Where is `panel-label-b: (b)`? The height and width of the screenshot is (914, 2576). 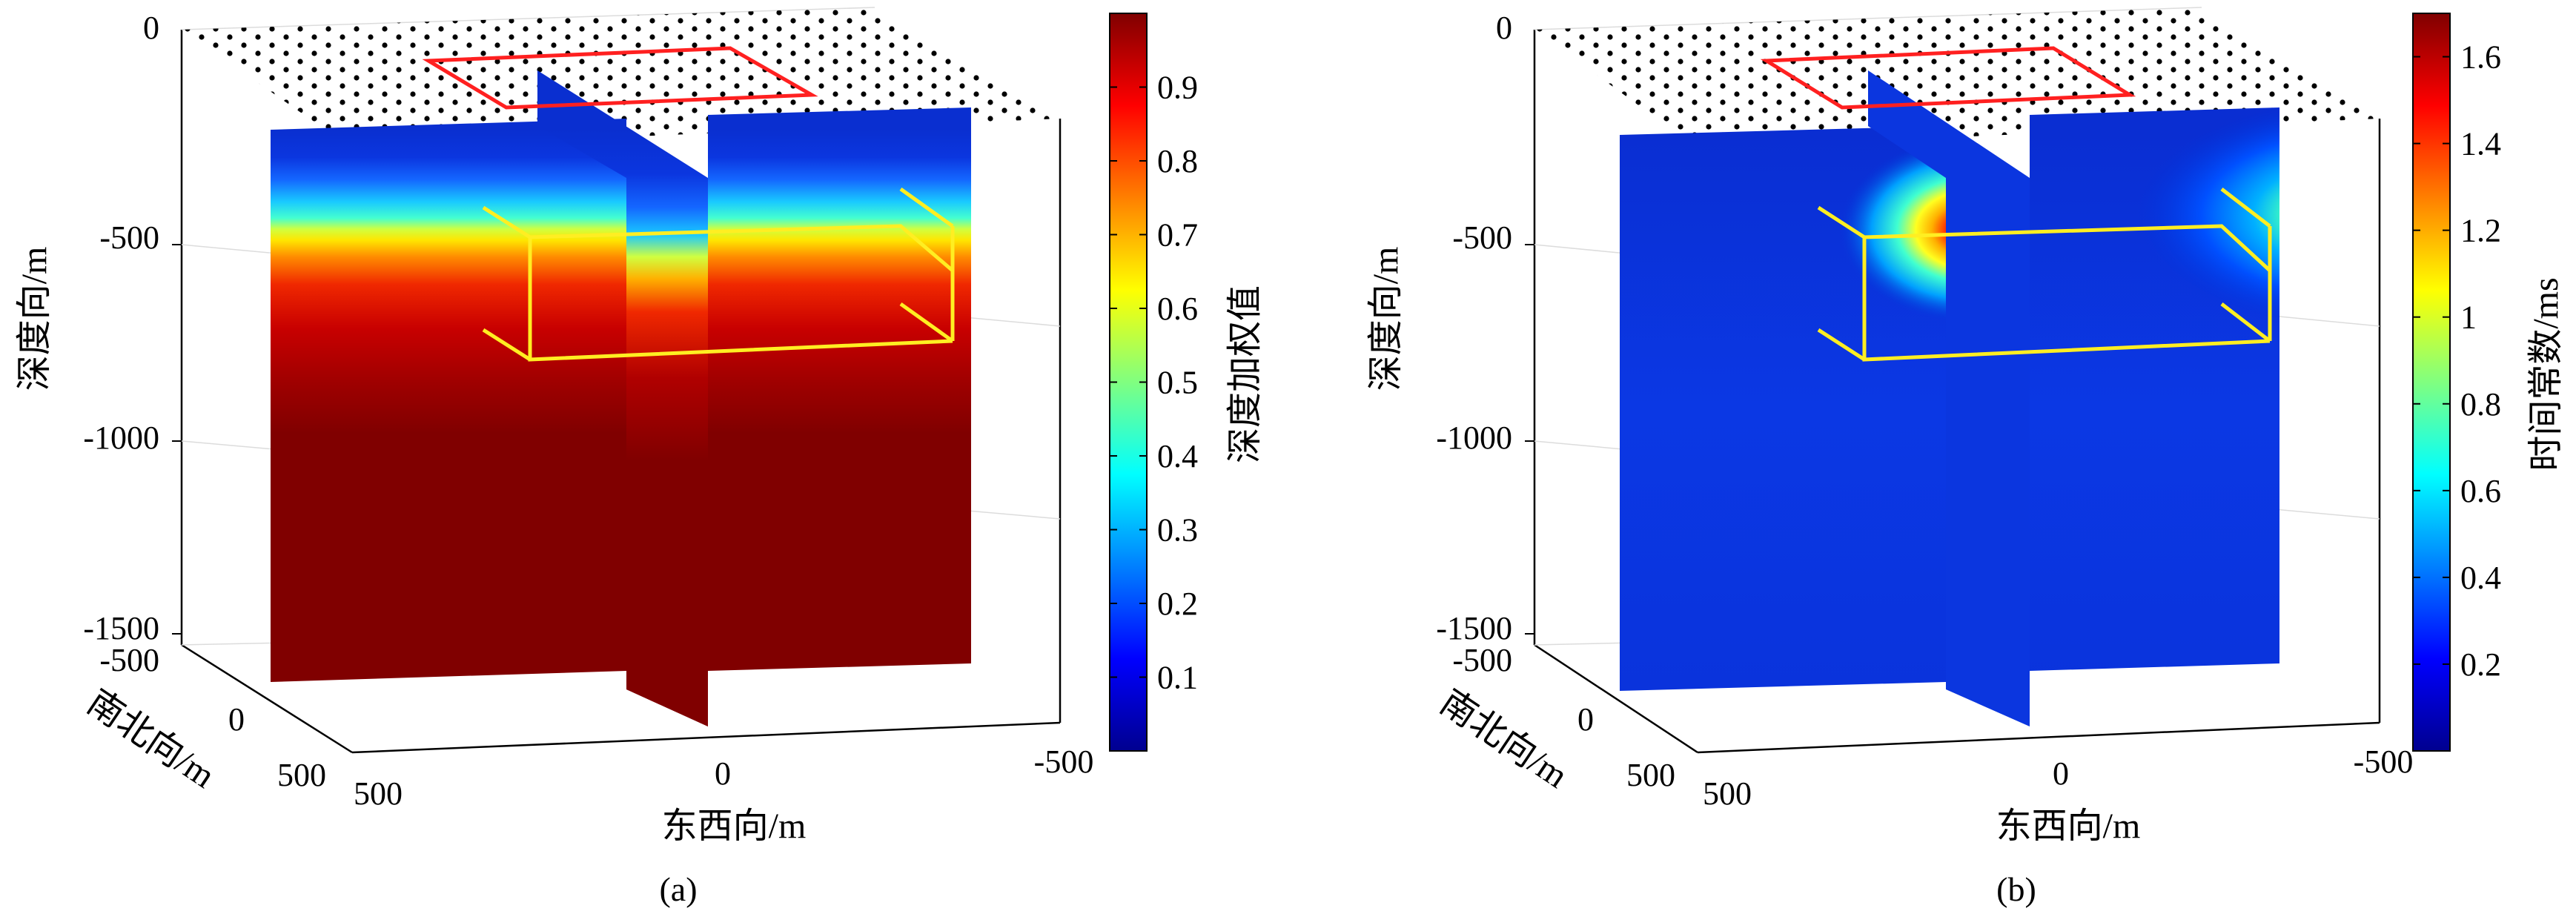
panel-label-b: (b) is located at coordinates (2016, 889).